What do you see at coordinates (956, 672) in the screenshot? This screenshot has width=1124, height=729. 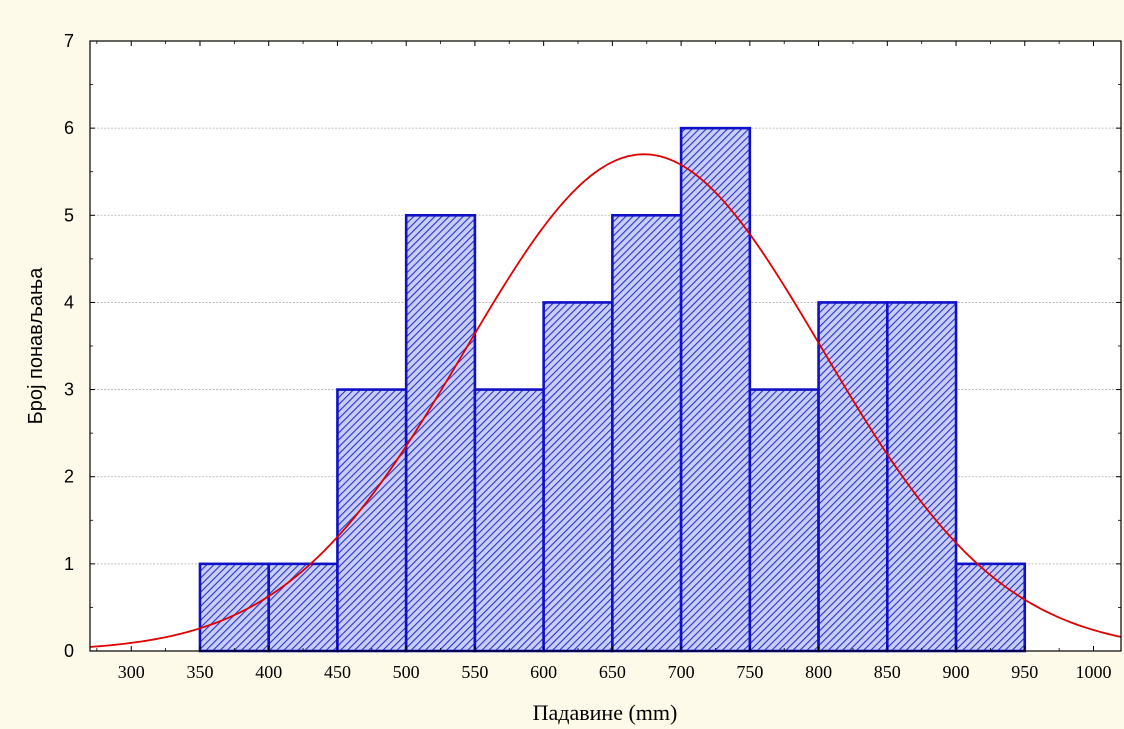 I see `x-tick-label-900: 900` at bounding box center [956, 672].